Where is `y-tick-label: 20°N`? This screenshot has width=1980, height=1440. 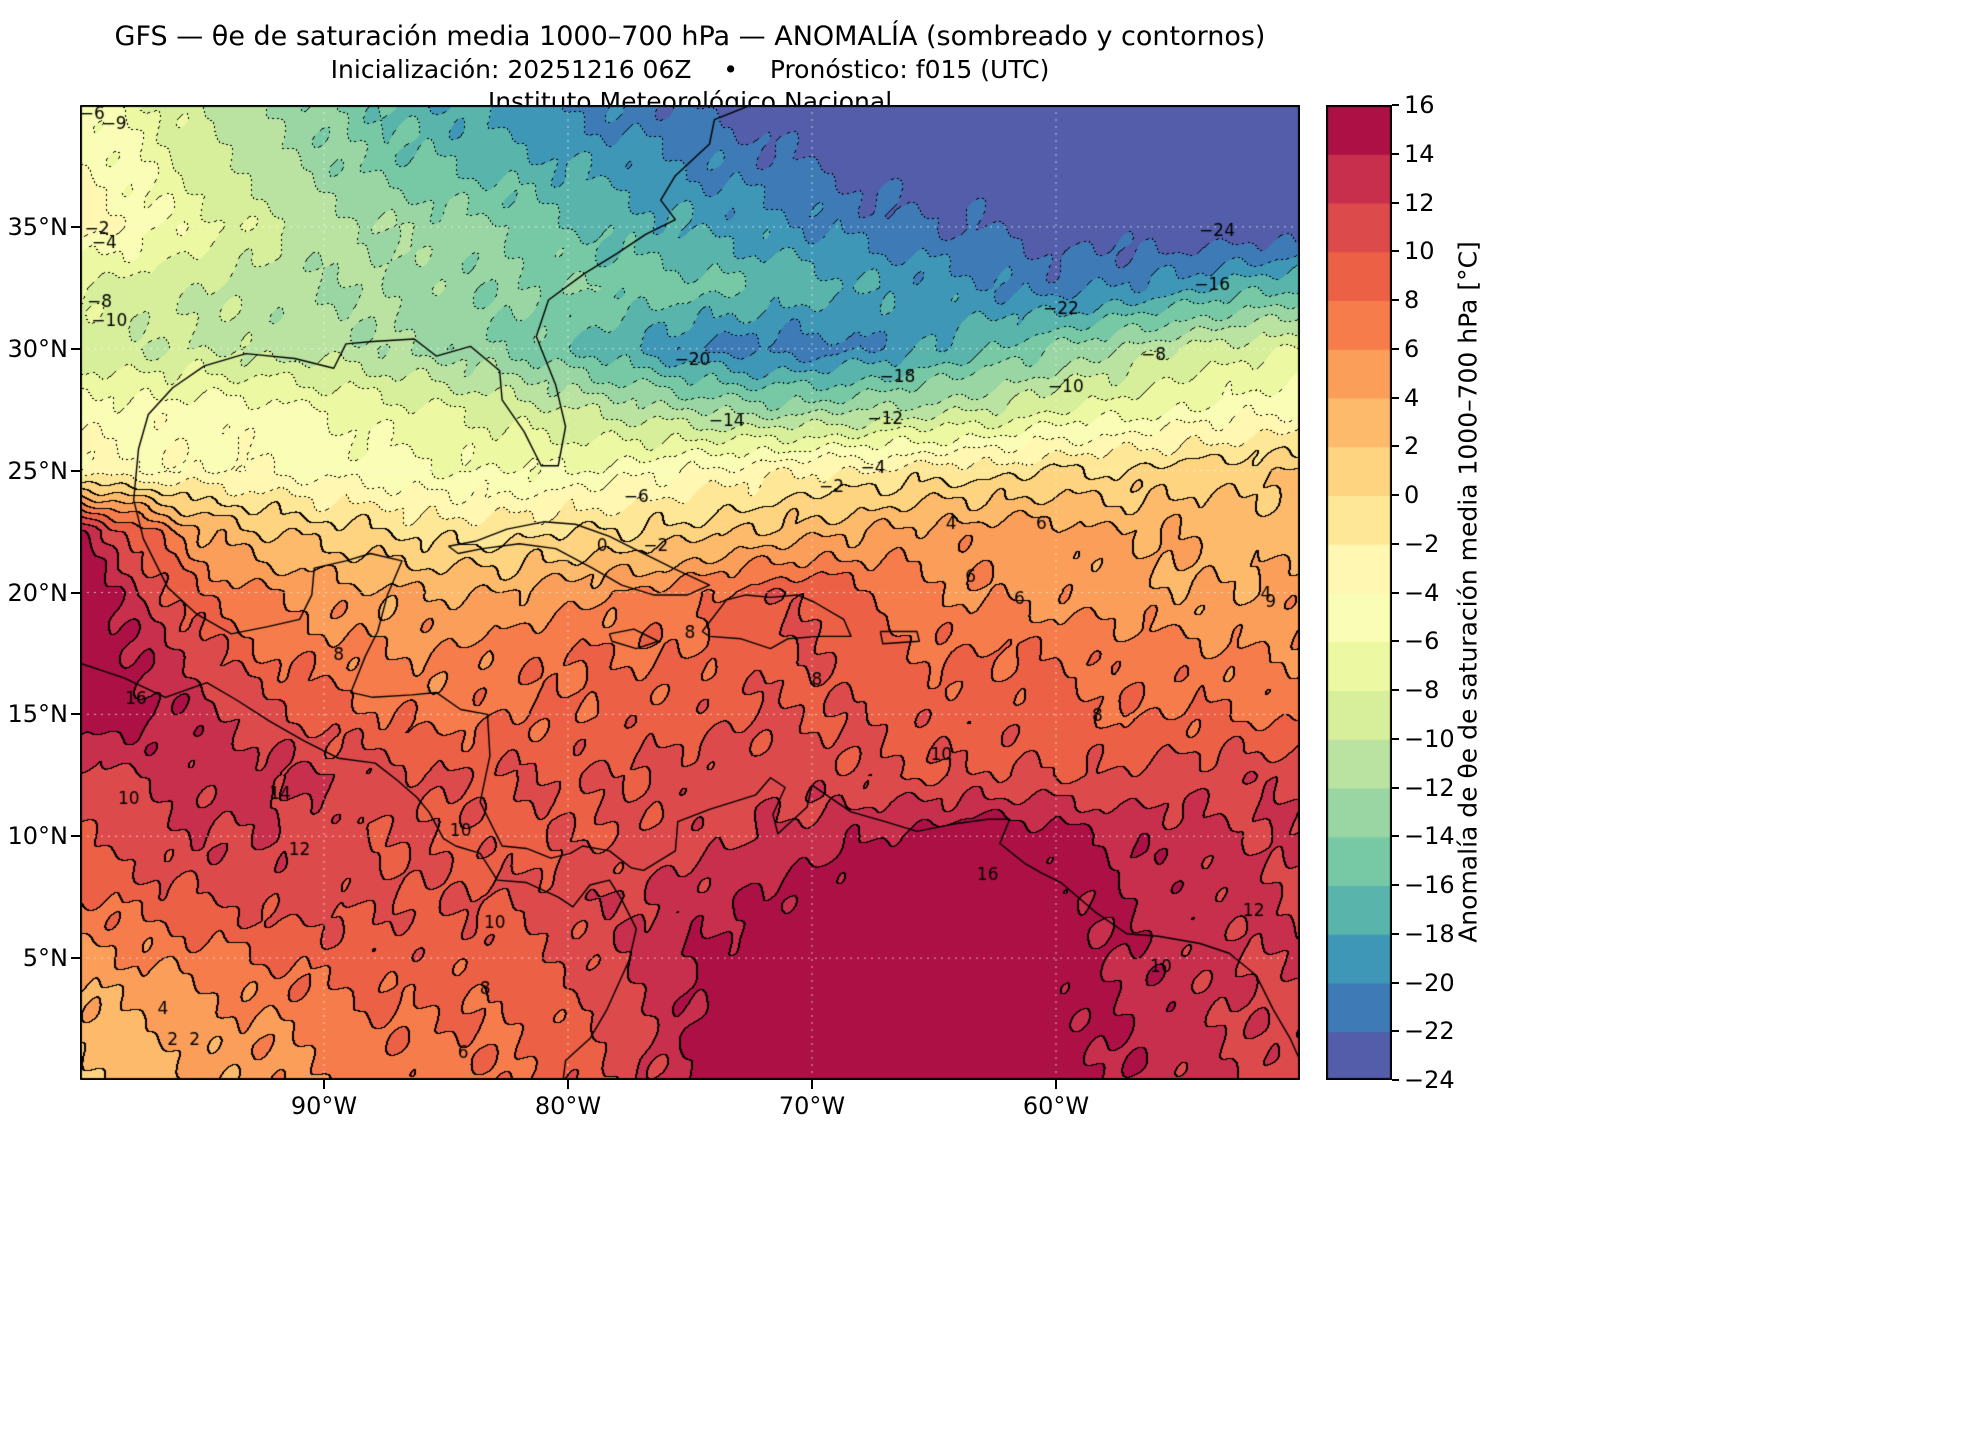 y-tick-label: 20°N is located at coordinates (38, 592).